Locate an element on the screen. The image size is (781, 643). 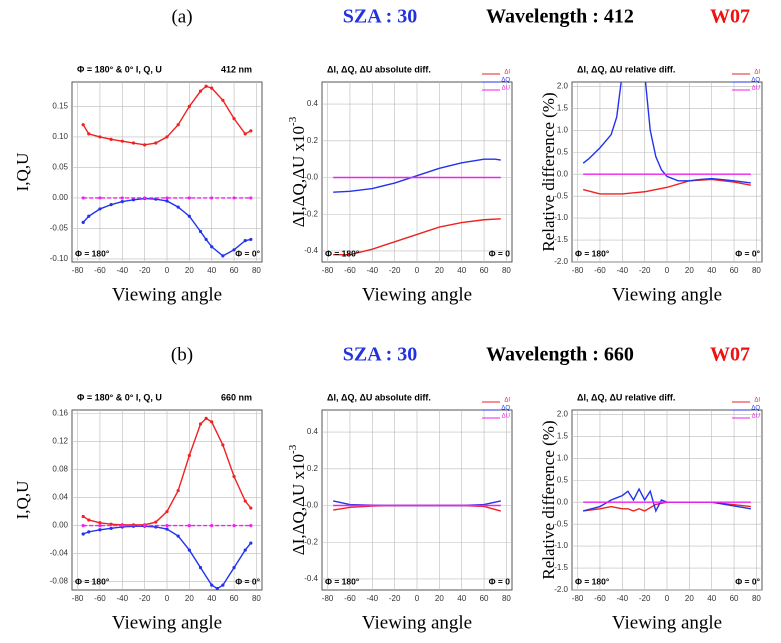
y-axis-label: I,Q,U is located at coordinates (22, 500).